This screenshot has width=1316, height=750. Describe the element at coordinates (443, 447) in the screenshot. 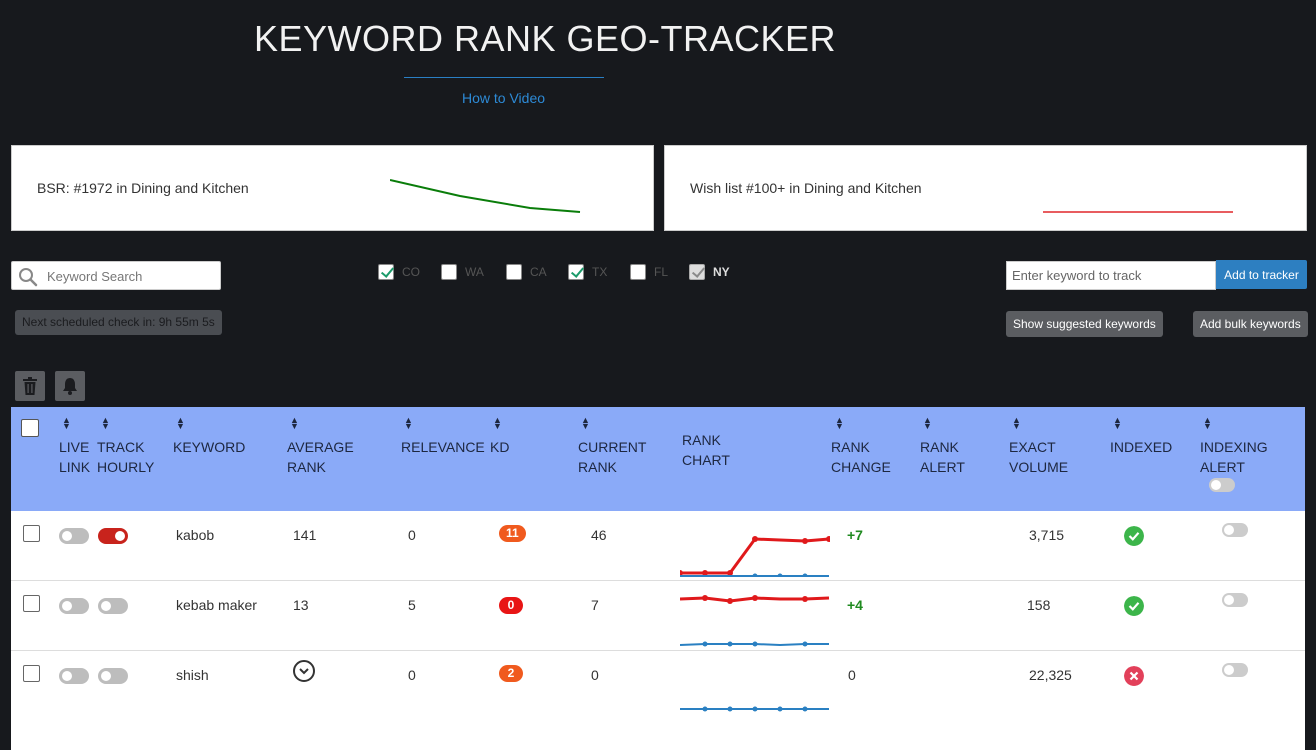

I see `col-relevance: RELEVANCE` at that location.